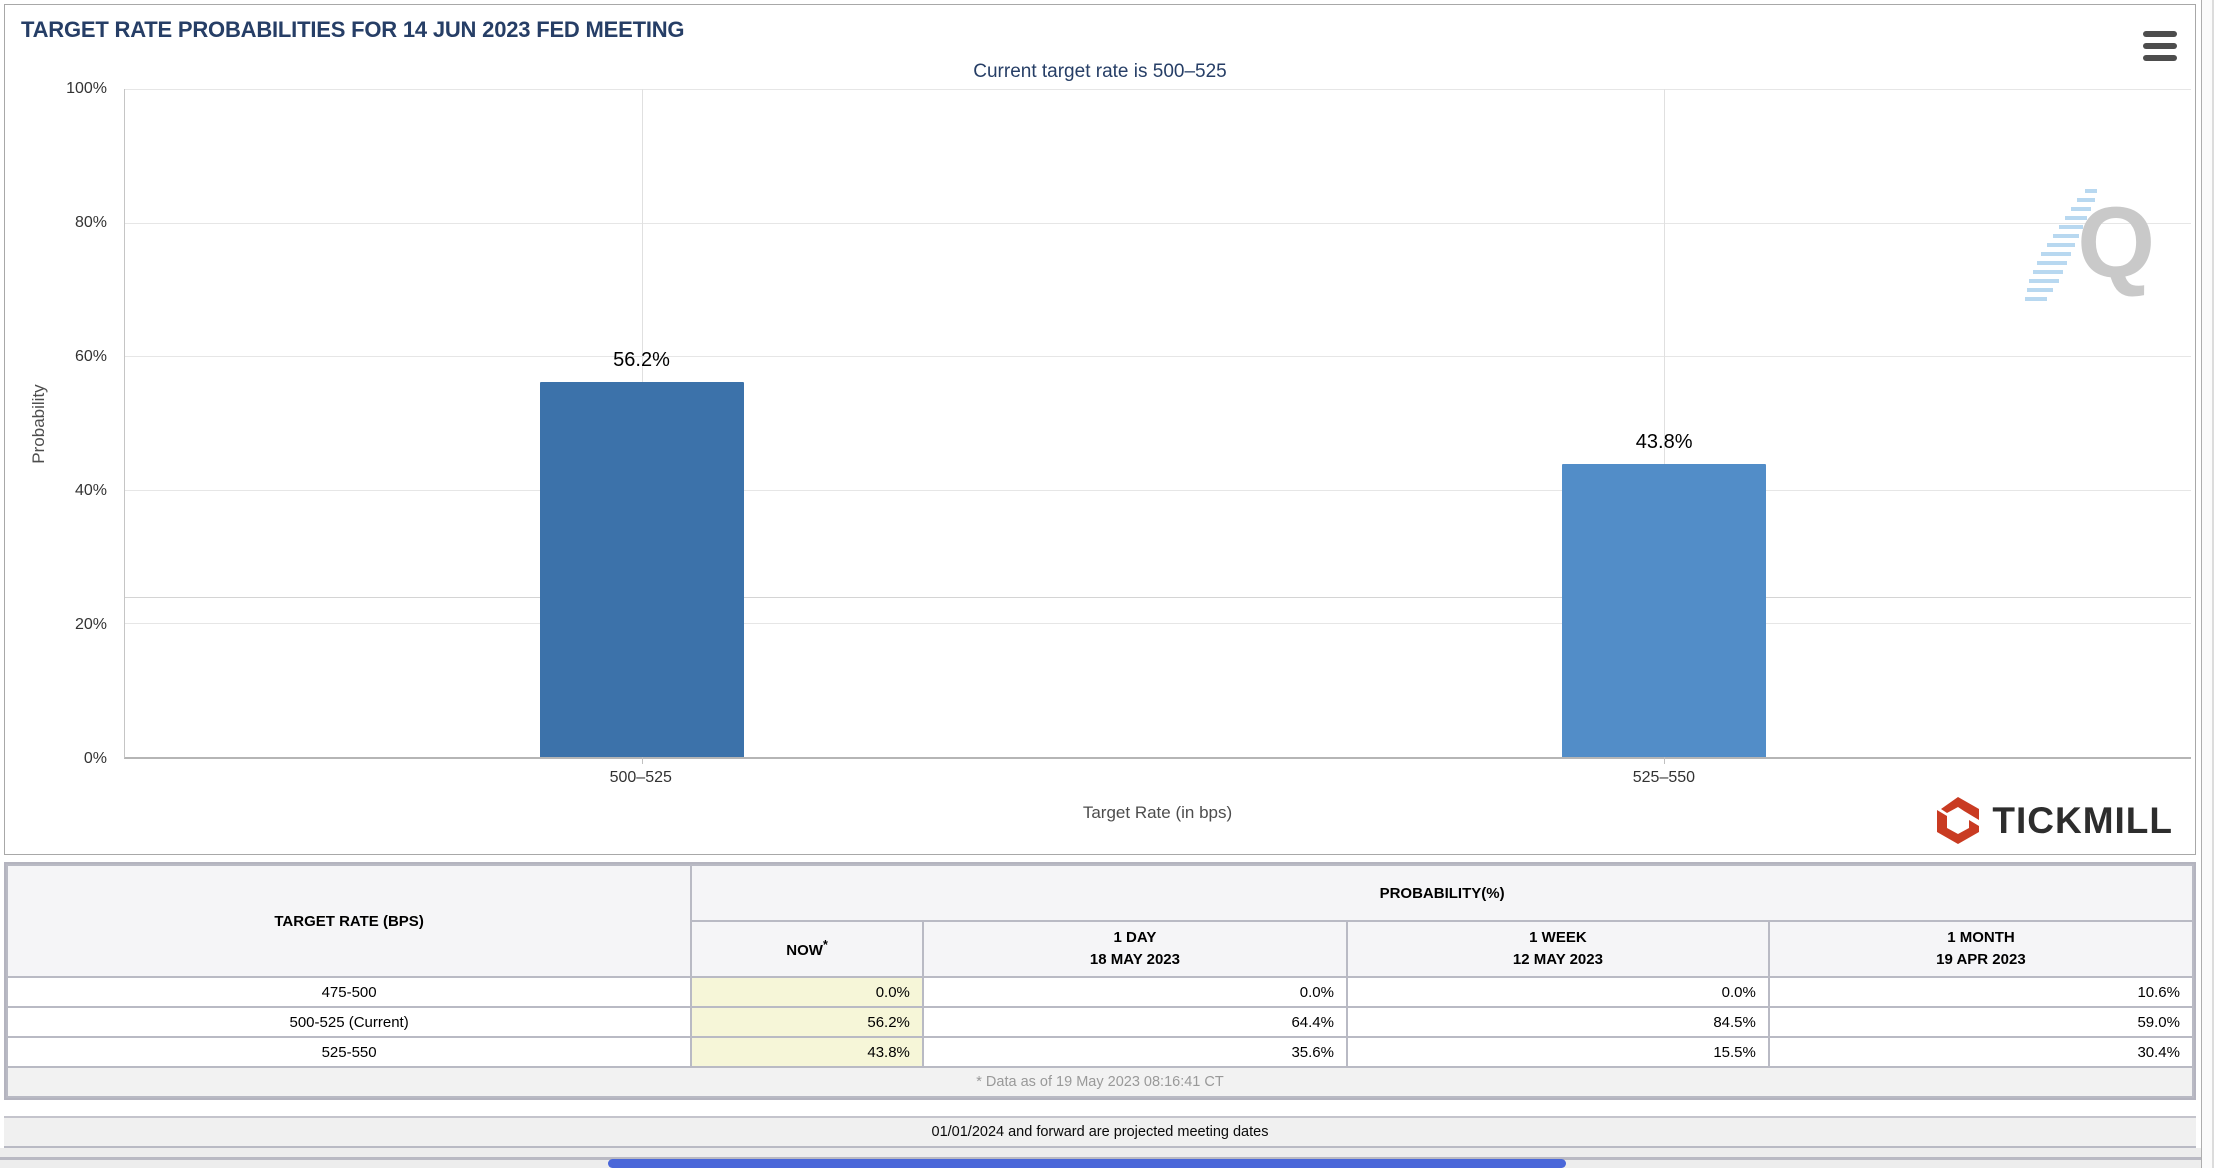 This screenshot has height=1168, width=2214. What do you see at coordinates (804, 950) in the screenshot?
I see `column-header-now-label: NOW` at bounding box center [804, 950].